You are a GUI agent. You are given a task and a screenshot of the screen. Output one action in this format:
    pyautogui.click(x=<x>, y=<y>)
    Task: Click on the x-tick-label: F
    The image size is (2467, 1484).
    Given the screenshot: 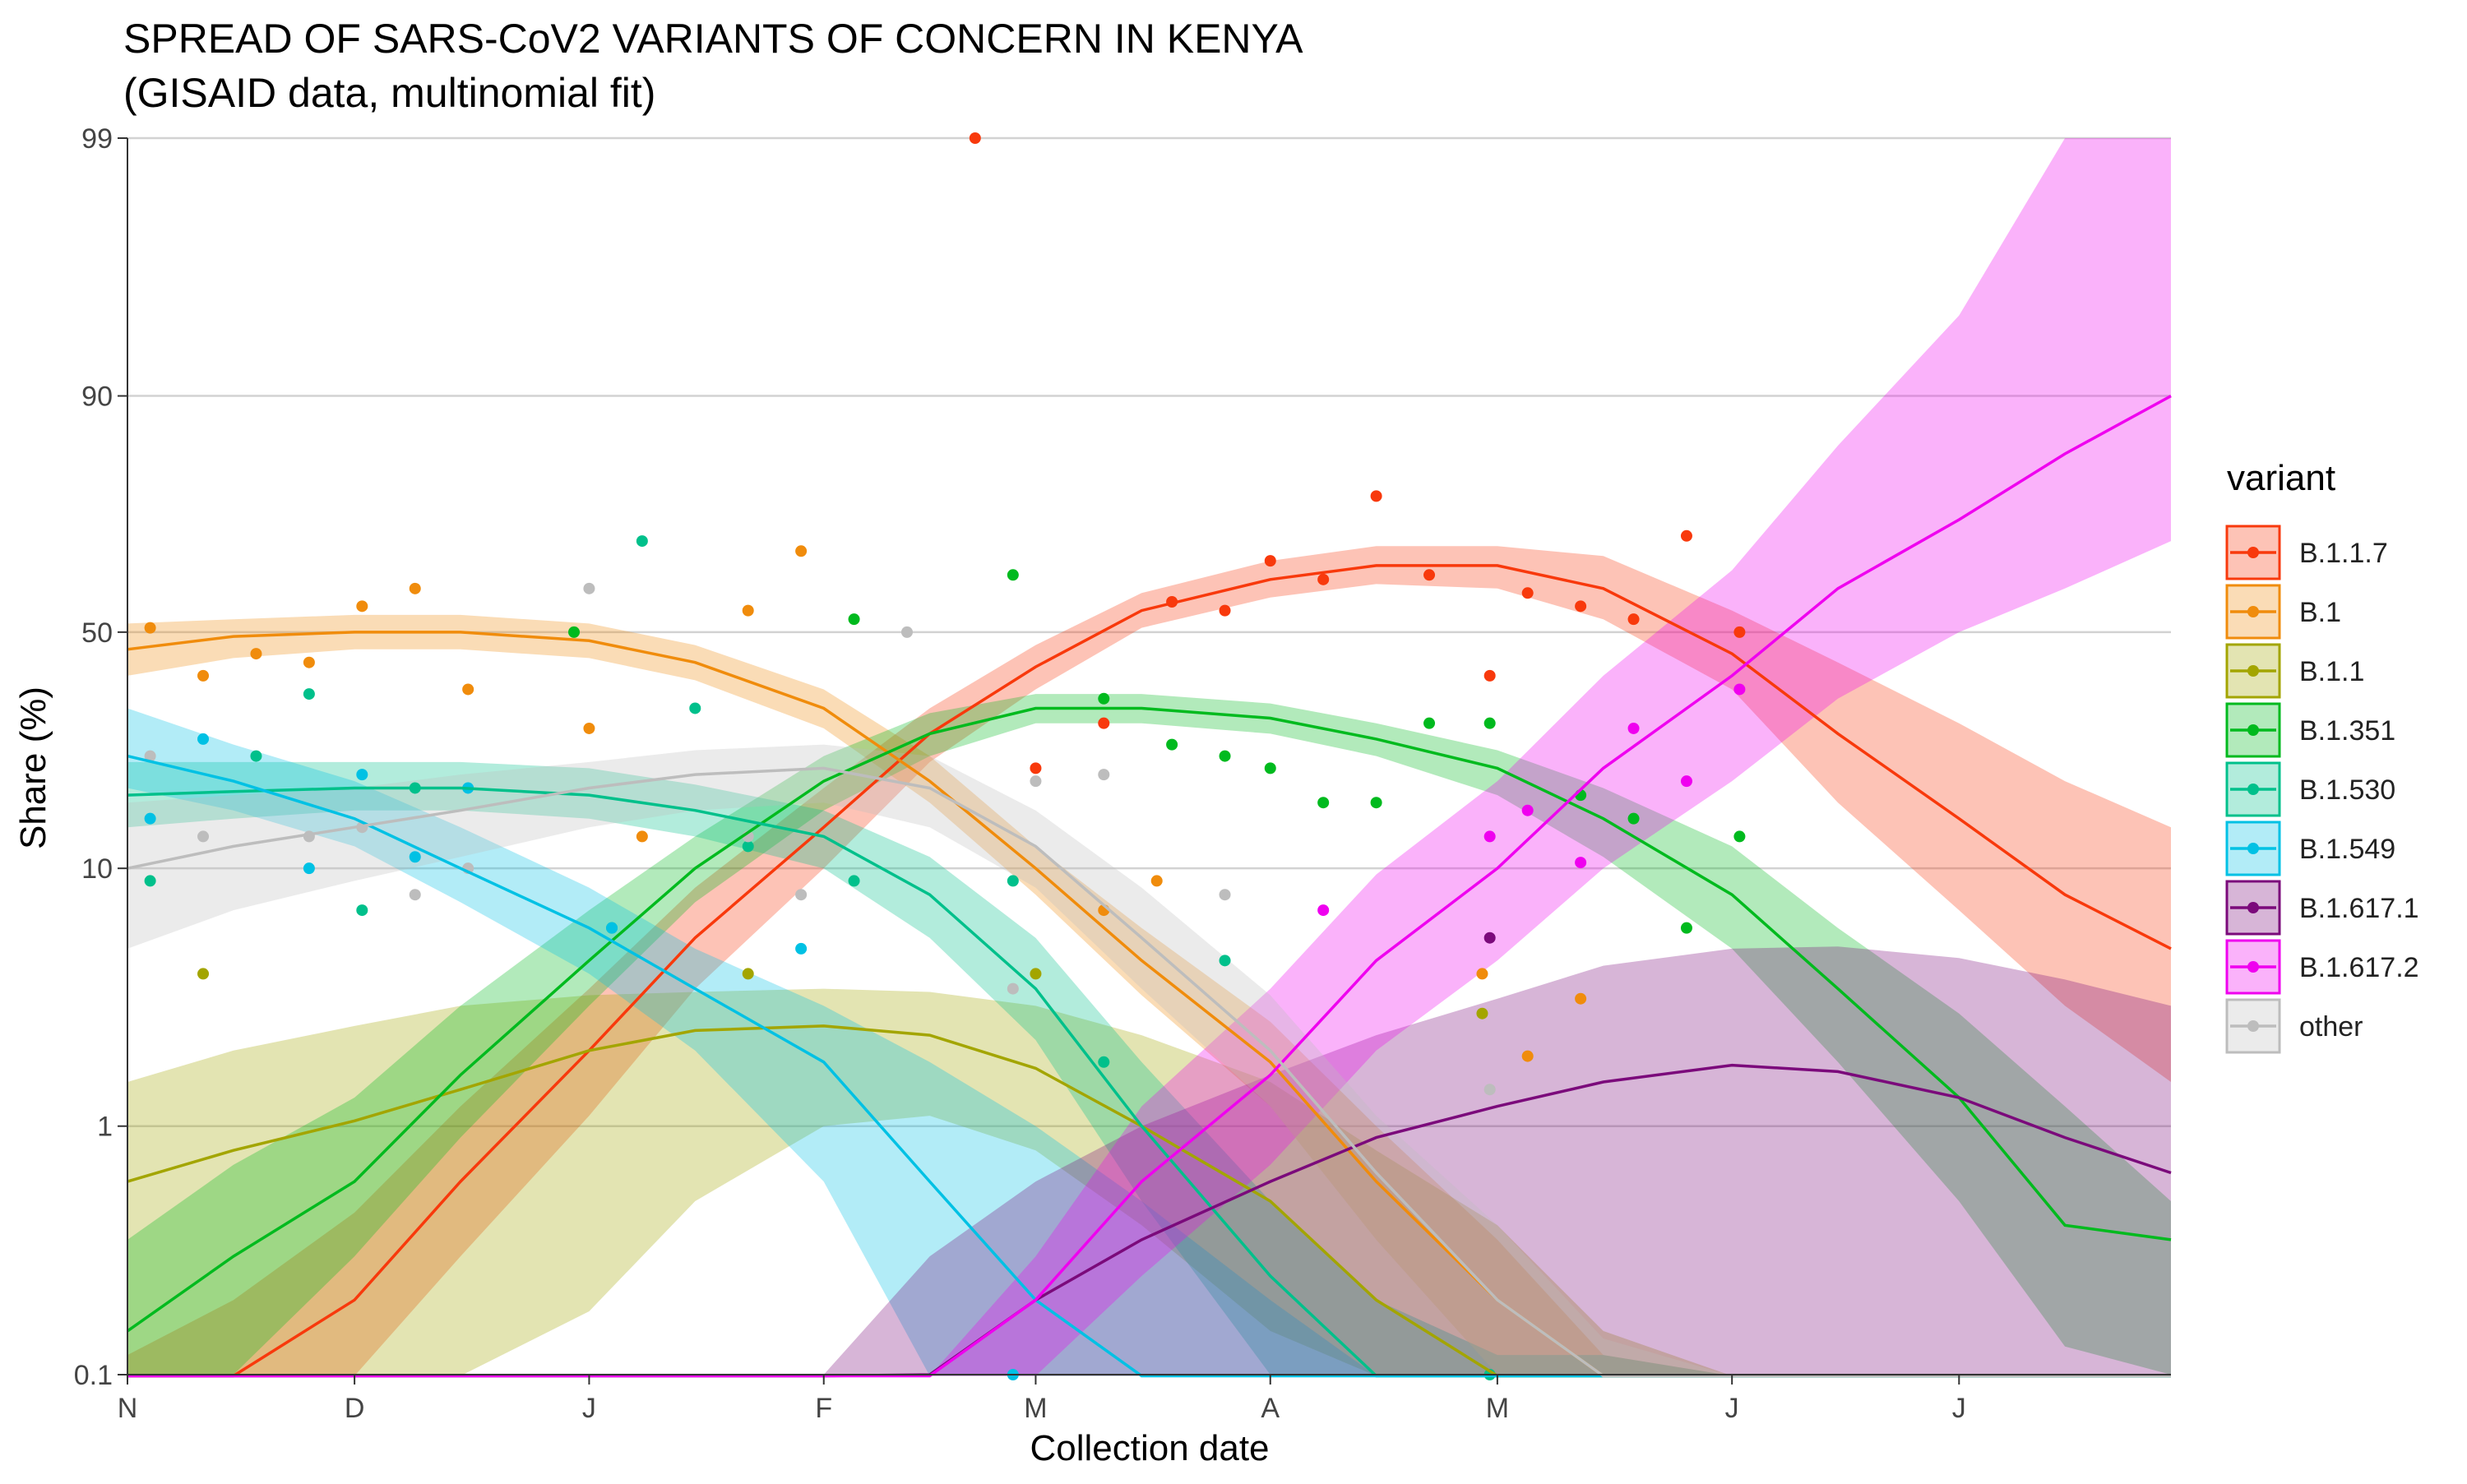 What is the action you would take?
    pyautogui.click(x=824, y=1408)
    